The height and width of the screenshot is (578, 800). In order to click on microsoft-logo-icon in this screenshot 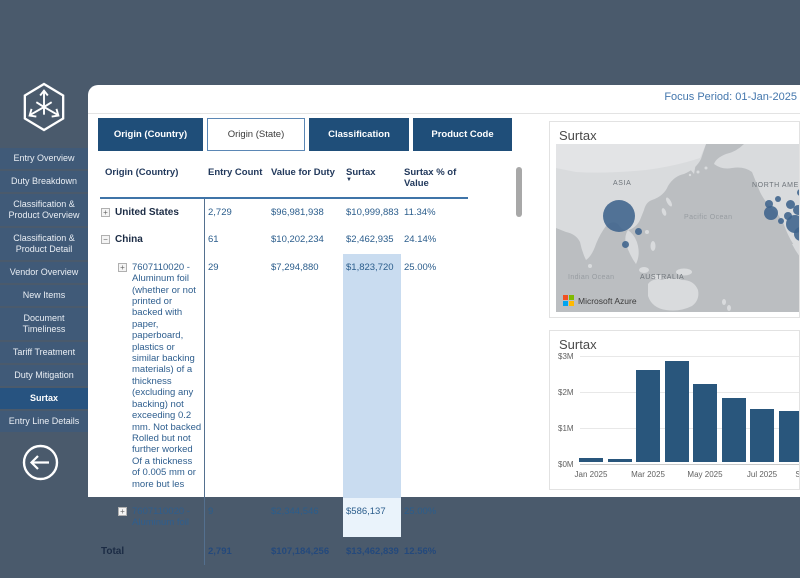, I will do `click(568, 300)`.